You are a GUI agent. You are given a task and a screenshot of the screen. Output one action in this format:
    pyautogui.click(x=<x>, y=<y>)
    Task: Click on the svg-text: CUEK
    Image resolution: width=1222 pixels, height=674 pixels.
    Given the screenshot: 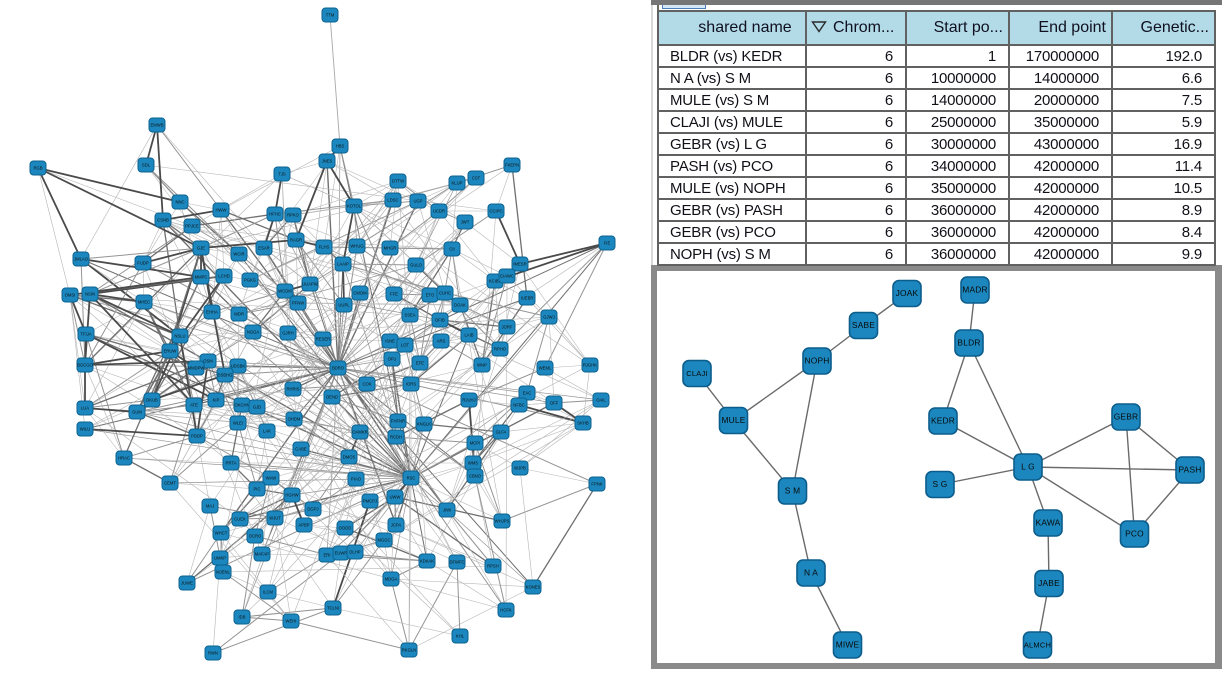 What is the action you would take?
    pyautogui.click(x=240, y=519)
    